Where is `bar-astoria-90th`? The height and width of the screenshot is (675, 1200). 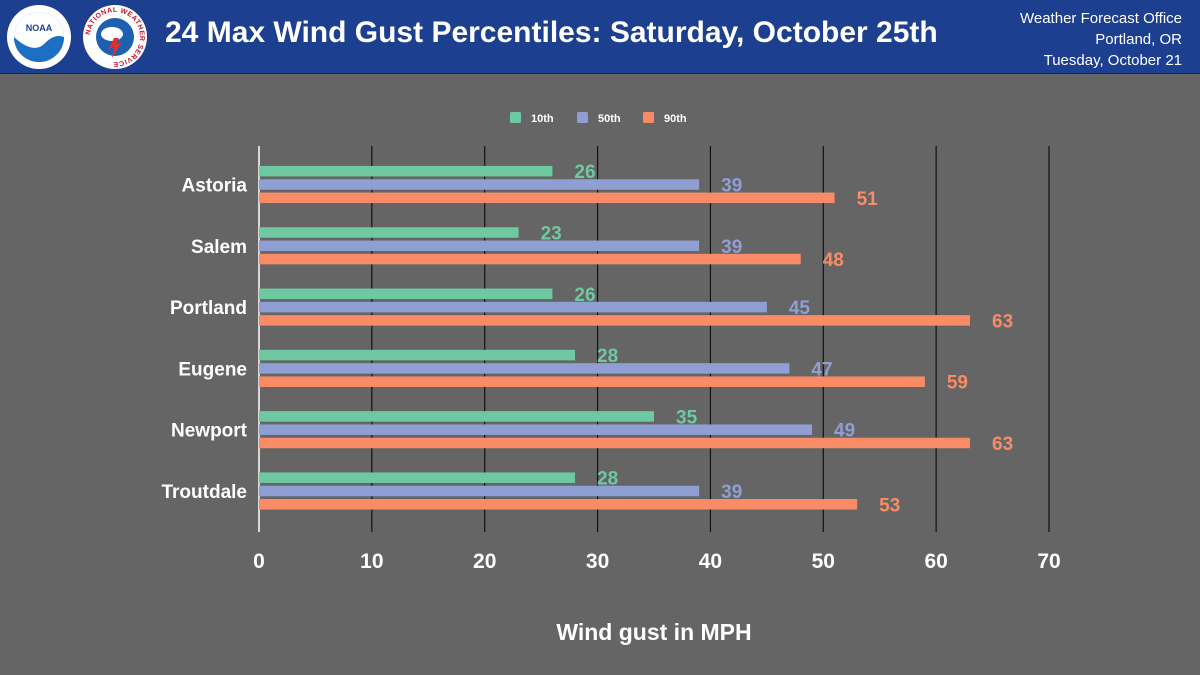 bar-astoria-90th is located at coordinates (547, 198).